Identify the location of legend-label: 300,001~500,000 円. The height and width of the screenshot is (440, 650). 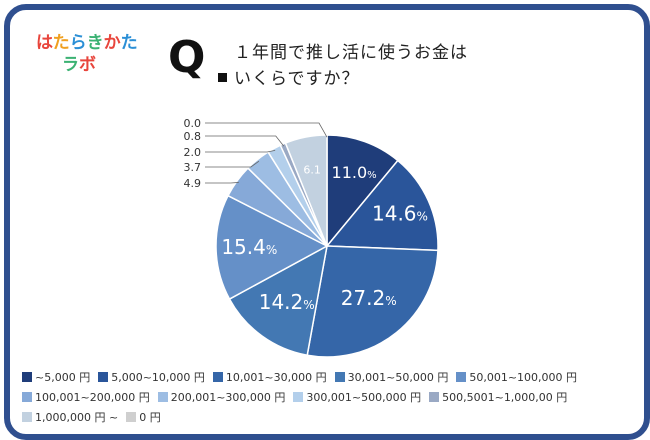
(364, 397).